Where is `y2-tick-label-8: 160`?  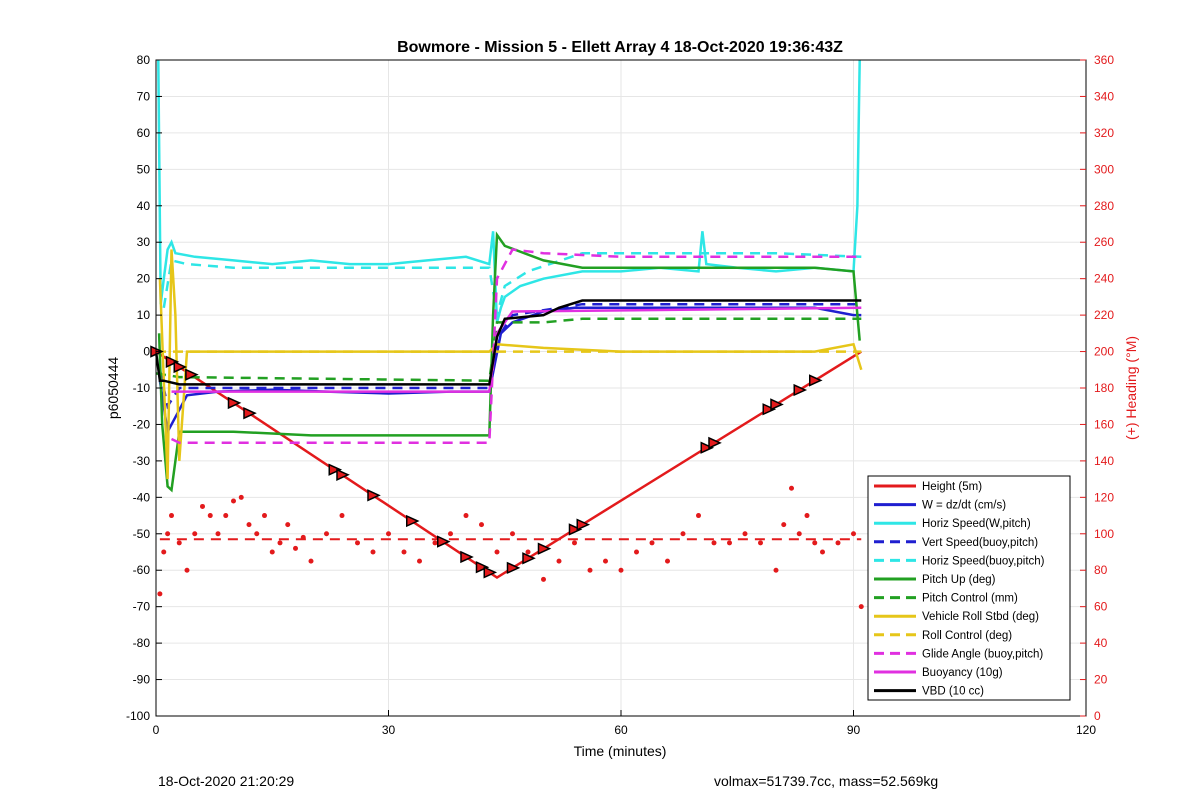
y2-tick-label-8: 160 is located at coordinates (1104, 424).